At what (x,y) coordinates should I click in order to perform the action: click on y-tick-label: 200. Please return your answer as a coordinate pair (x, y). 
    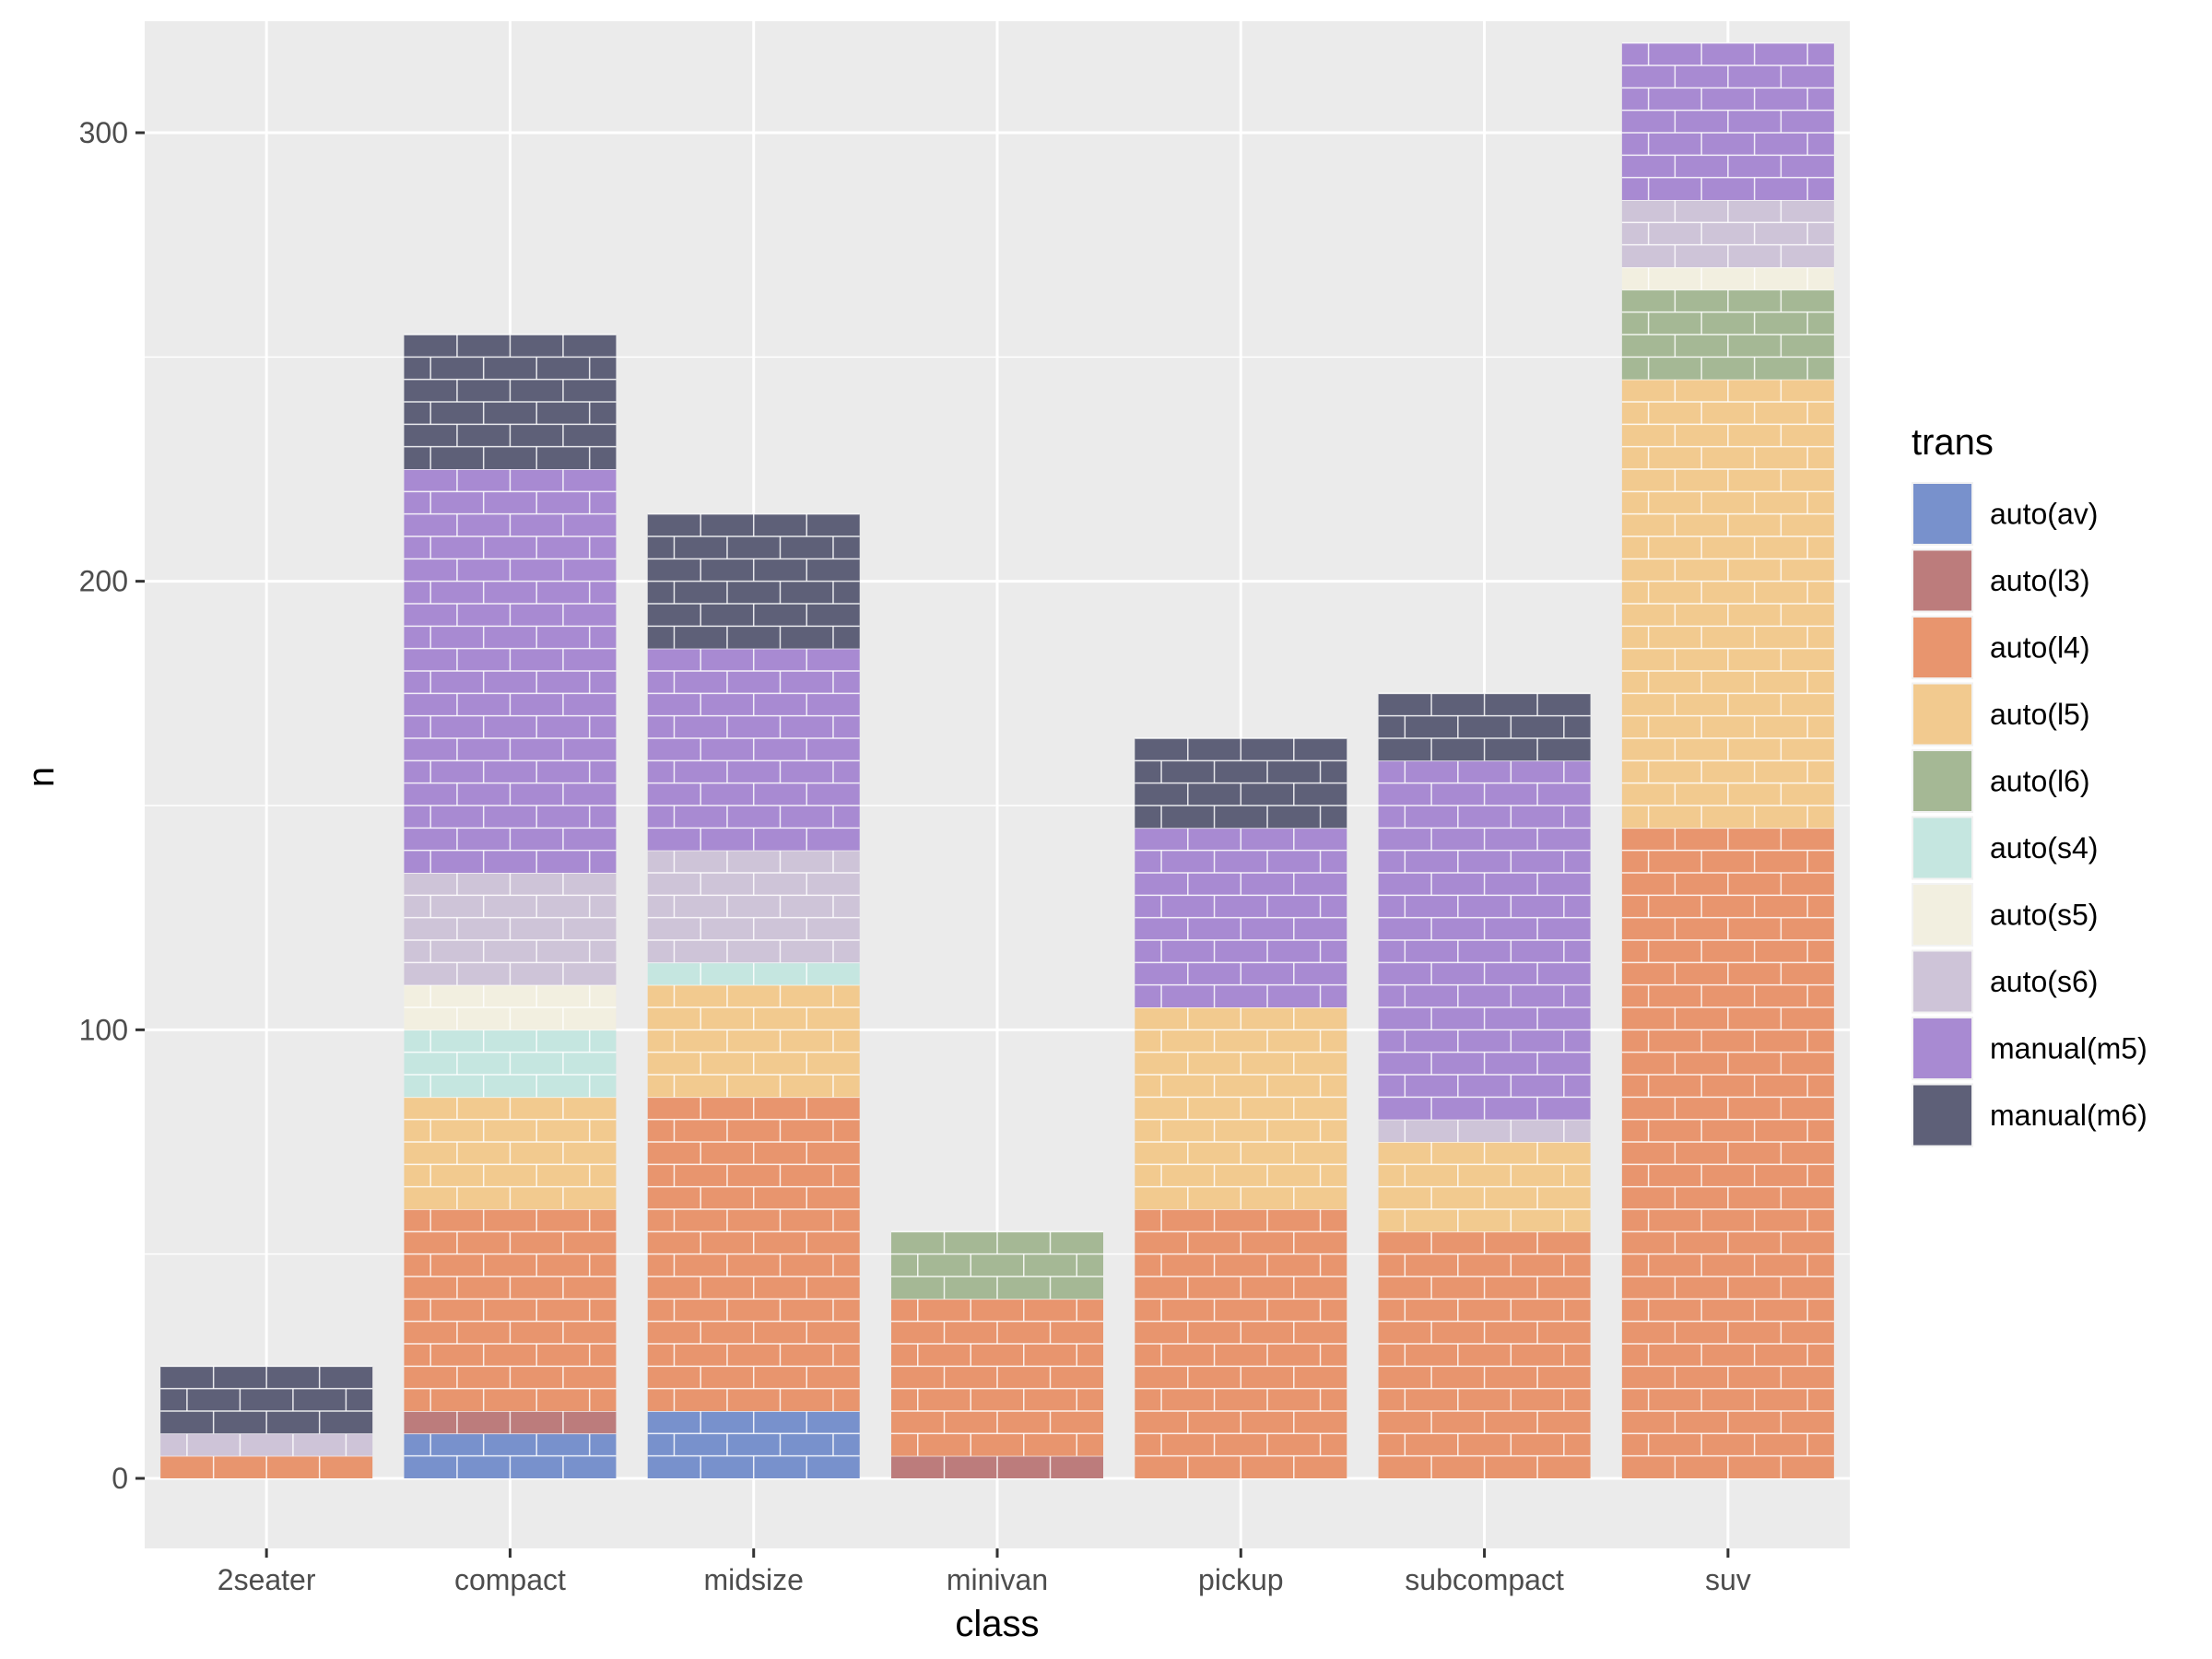
    Looking at the image, I should click on (103, 581).